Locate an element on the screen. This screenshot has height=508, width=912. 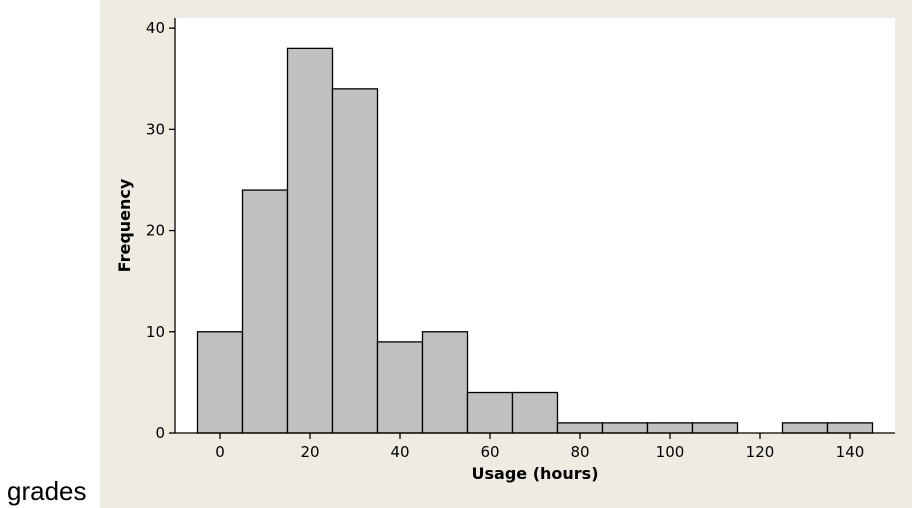
x-tick-label: 20 is located at coordinates (309, 452).